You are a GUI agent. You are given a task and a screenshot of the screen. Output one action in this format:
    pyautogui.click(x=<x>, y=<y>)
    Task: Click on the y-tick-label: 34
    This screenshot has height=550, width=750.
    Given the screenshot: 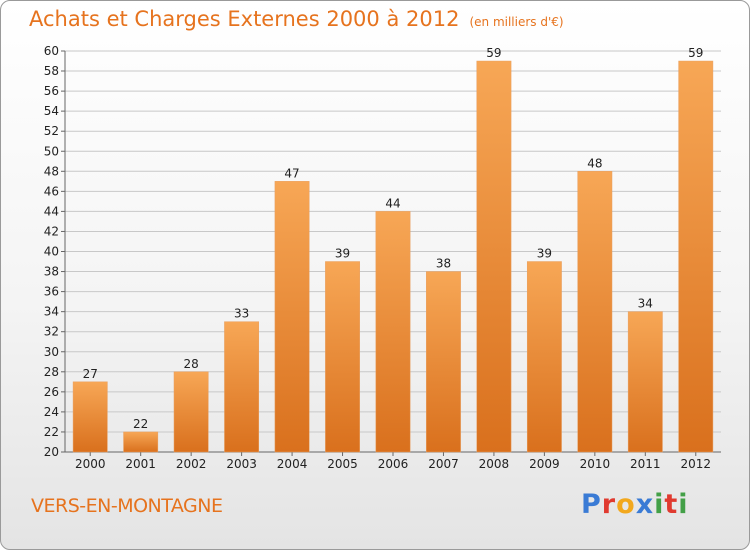 What is the action you would take?
    pyautogui.click(x=51, y=312)
    